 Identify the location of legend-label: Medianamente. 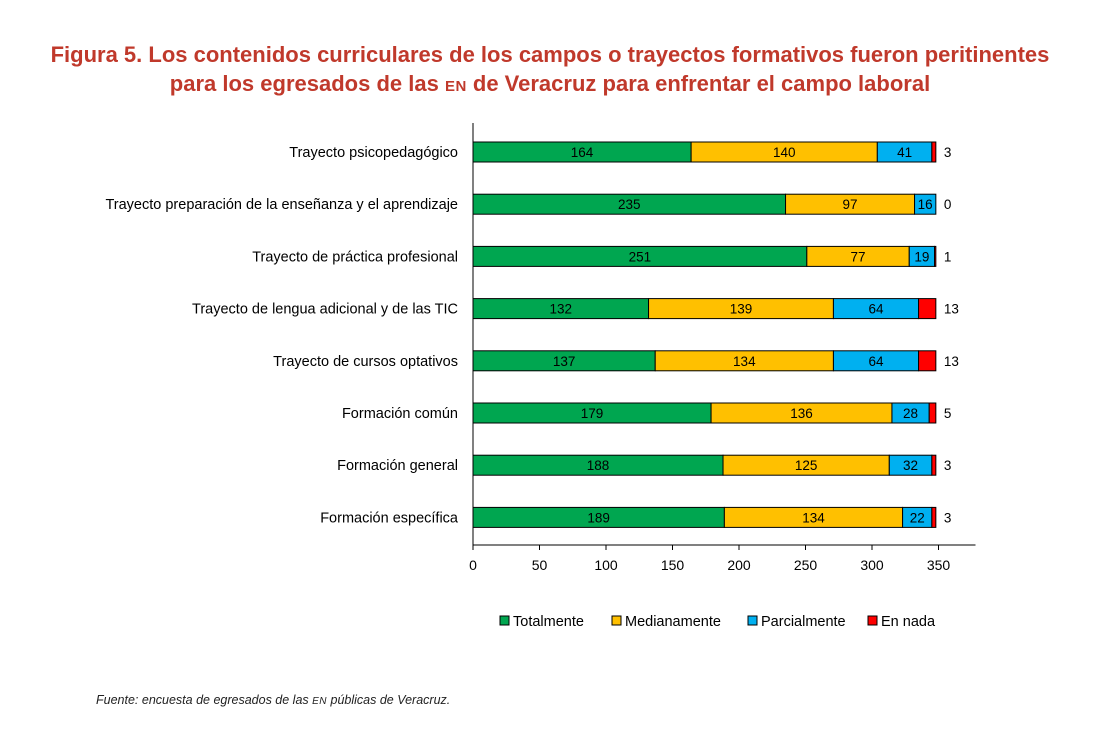
(673, 622).